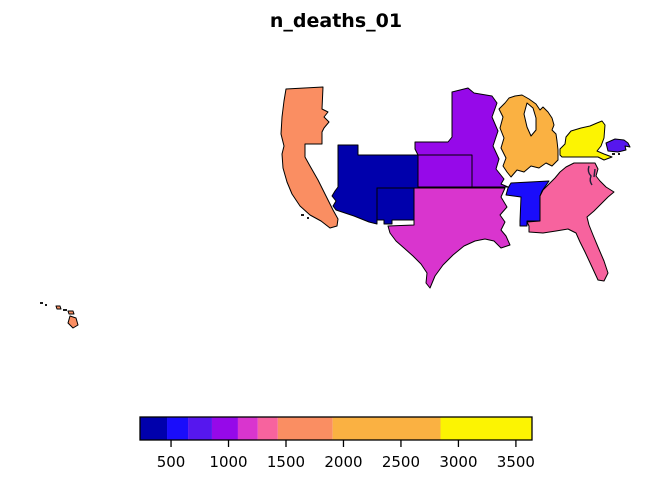 The height and width of the screenshot is (480, 672). What do you see at coordinates (395, 206) in the screenshot?
I see `region-new-mexico` at bounding box center [395, 206].